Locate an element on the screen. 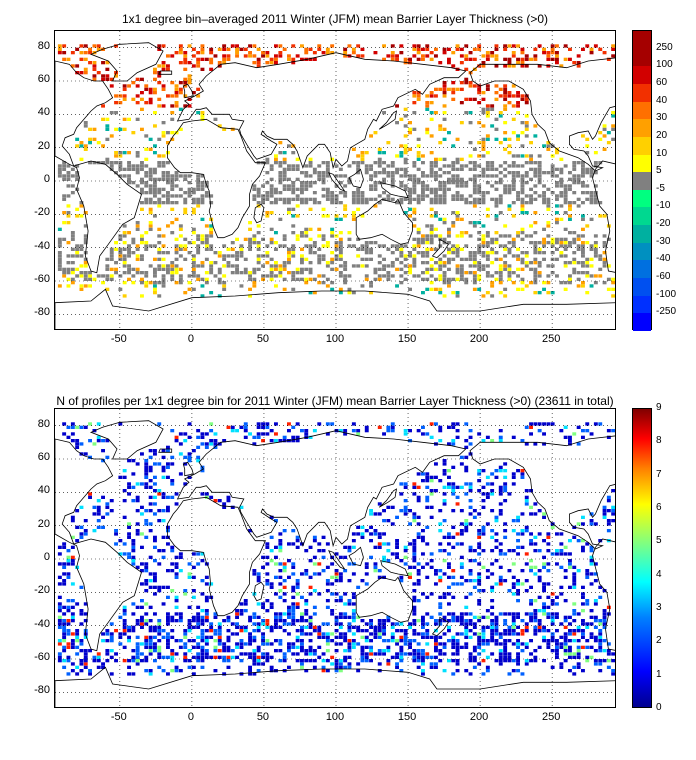  colorbar-tick-label: 2 is located at coordinates (659, 641).